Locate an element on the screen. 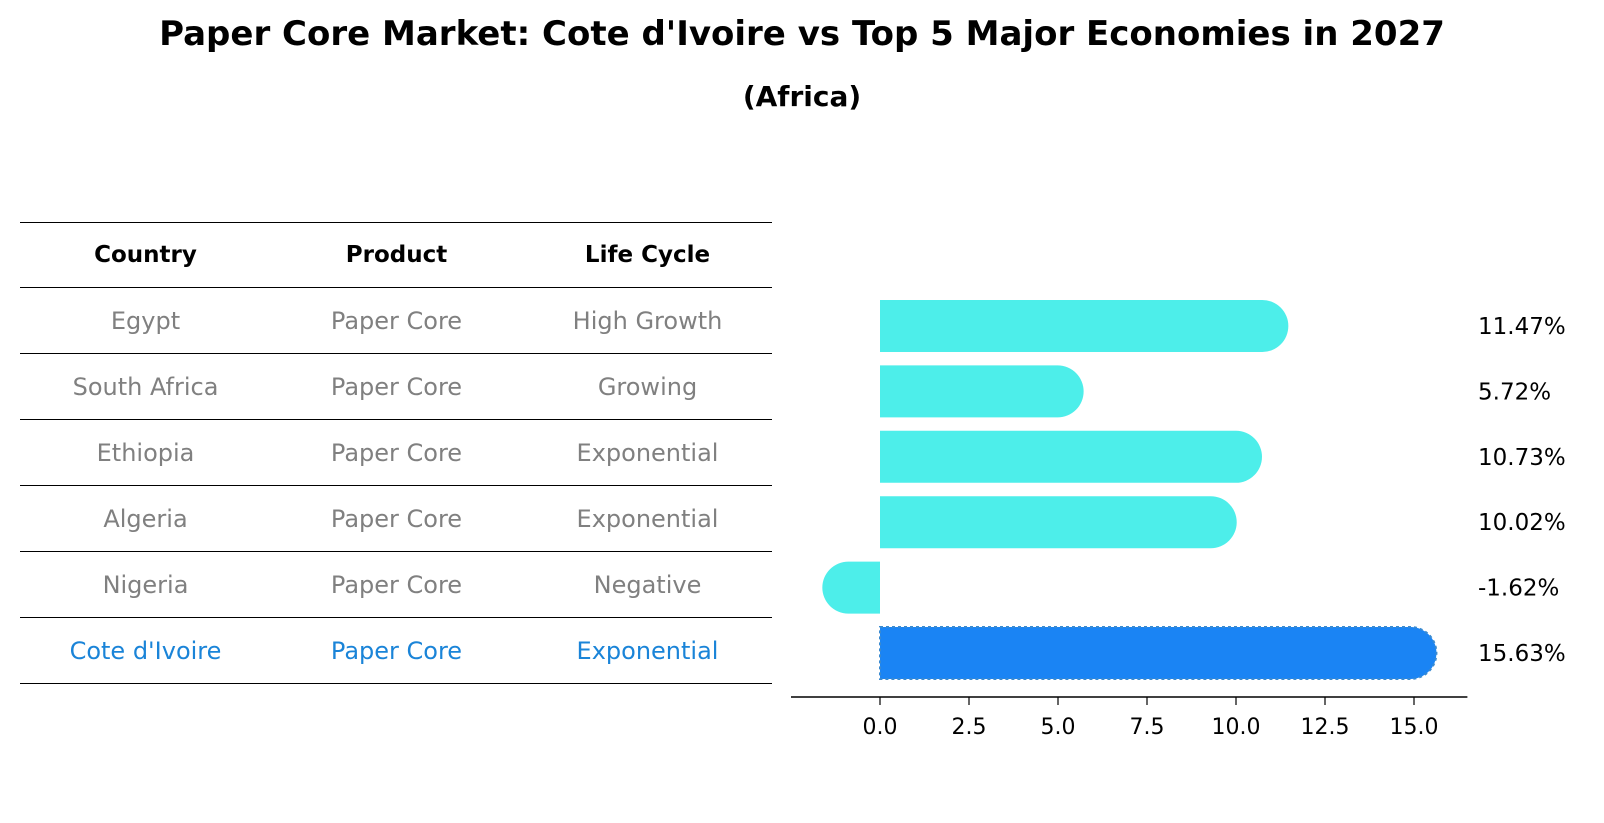 The image size is (1604, 823). bar-nigeria is located at coordinates (851, 587).